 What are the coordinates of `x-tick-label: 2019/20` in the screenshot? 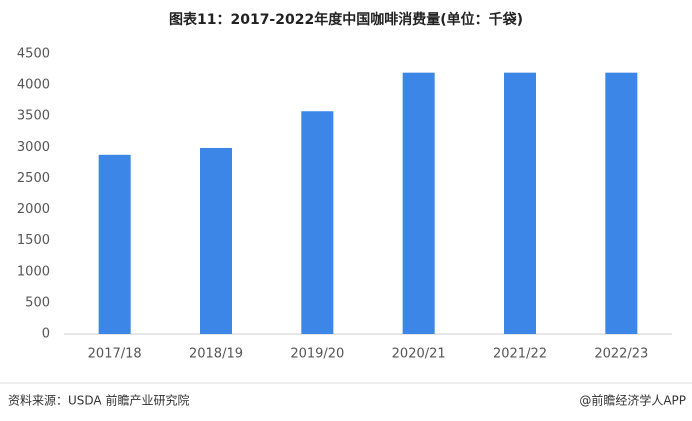 It's located at (317, 354).